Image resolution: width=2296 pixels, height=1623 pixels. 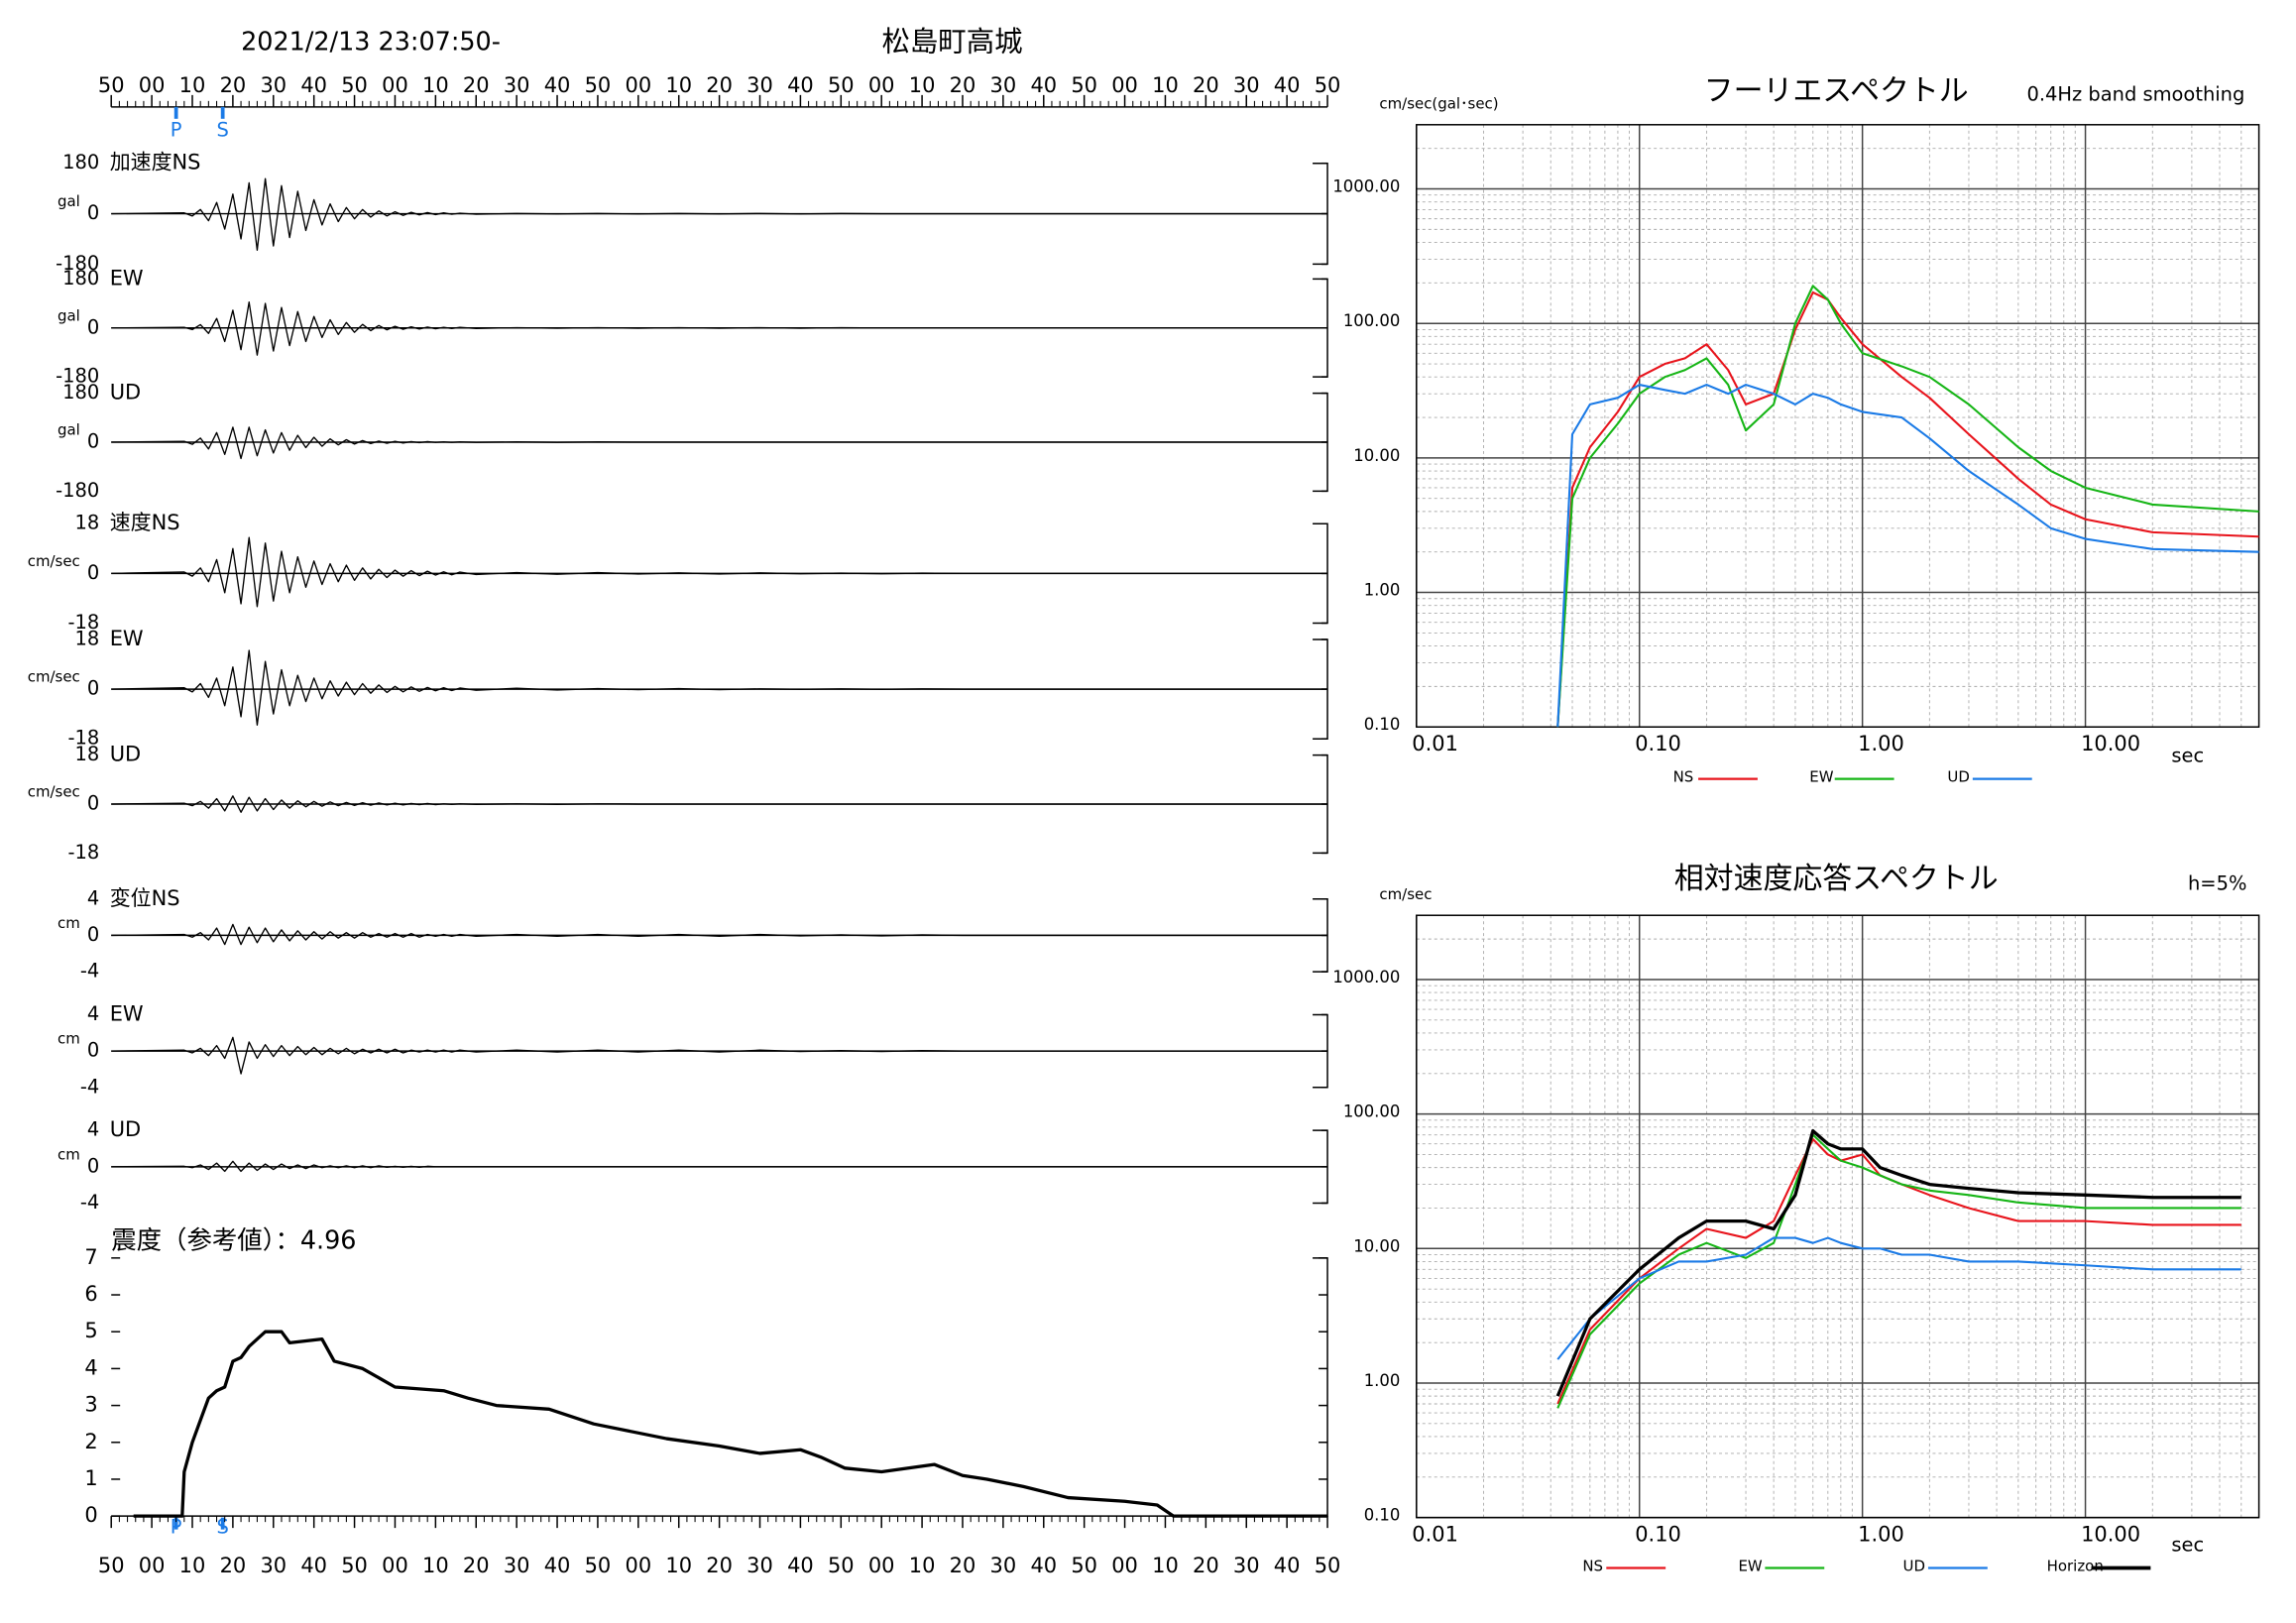 I want to click on panel-label: 速度NS, so click(x=145, y=522).